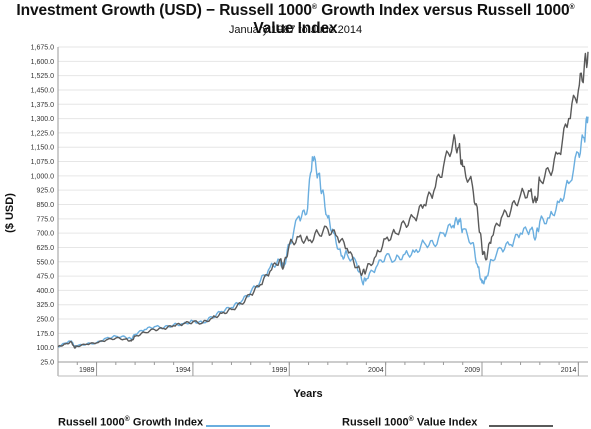 The width and height of the screenshot is (591, 429). What do you see at coordinates (375, 422) in the screenshot?
I see `legend-value-label: Russell 1000` at bounding box center [375, 422].